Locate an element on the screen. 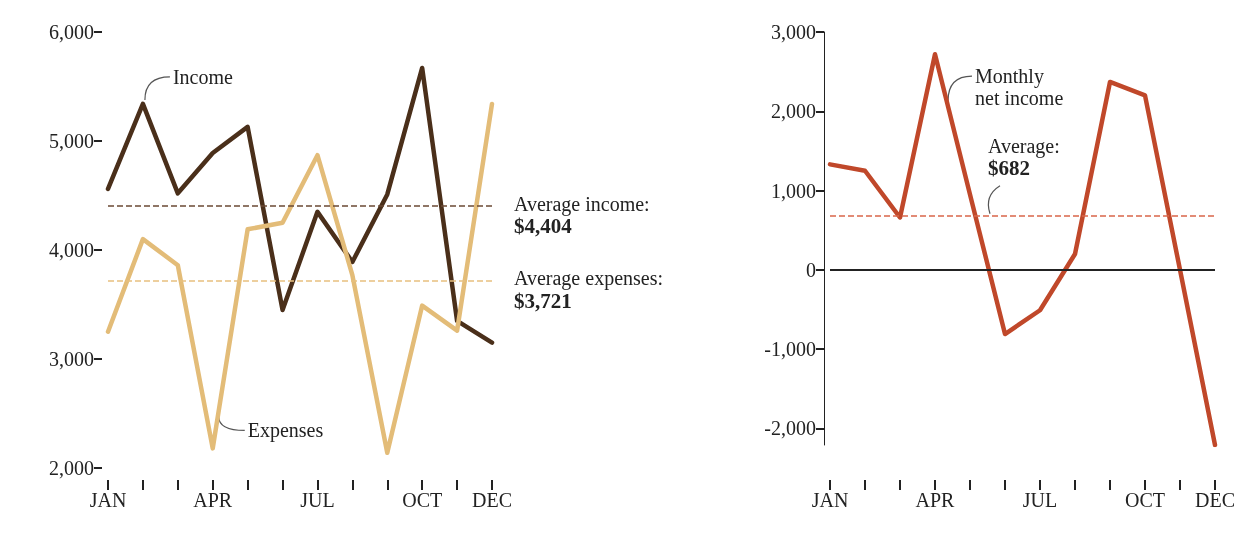 The height and width of the screenshot is (536, 1253). ref-line-label: Average: $682 is located at coordinates (1024, 157).